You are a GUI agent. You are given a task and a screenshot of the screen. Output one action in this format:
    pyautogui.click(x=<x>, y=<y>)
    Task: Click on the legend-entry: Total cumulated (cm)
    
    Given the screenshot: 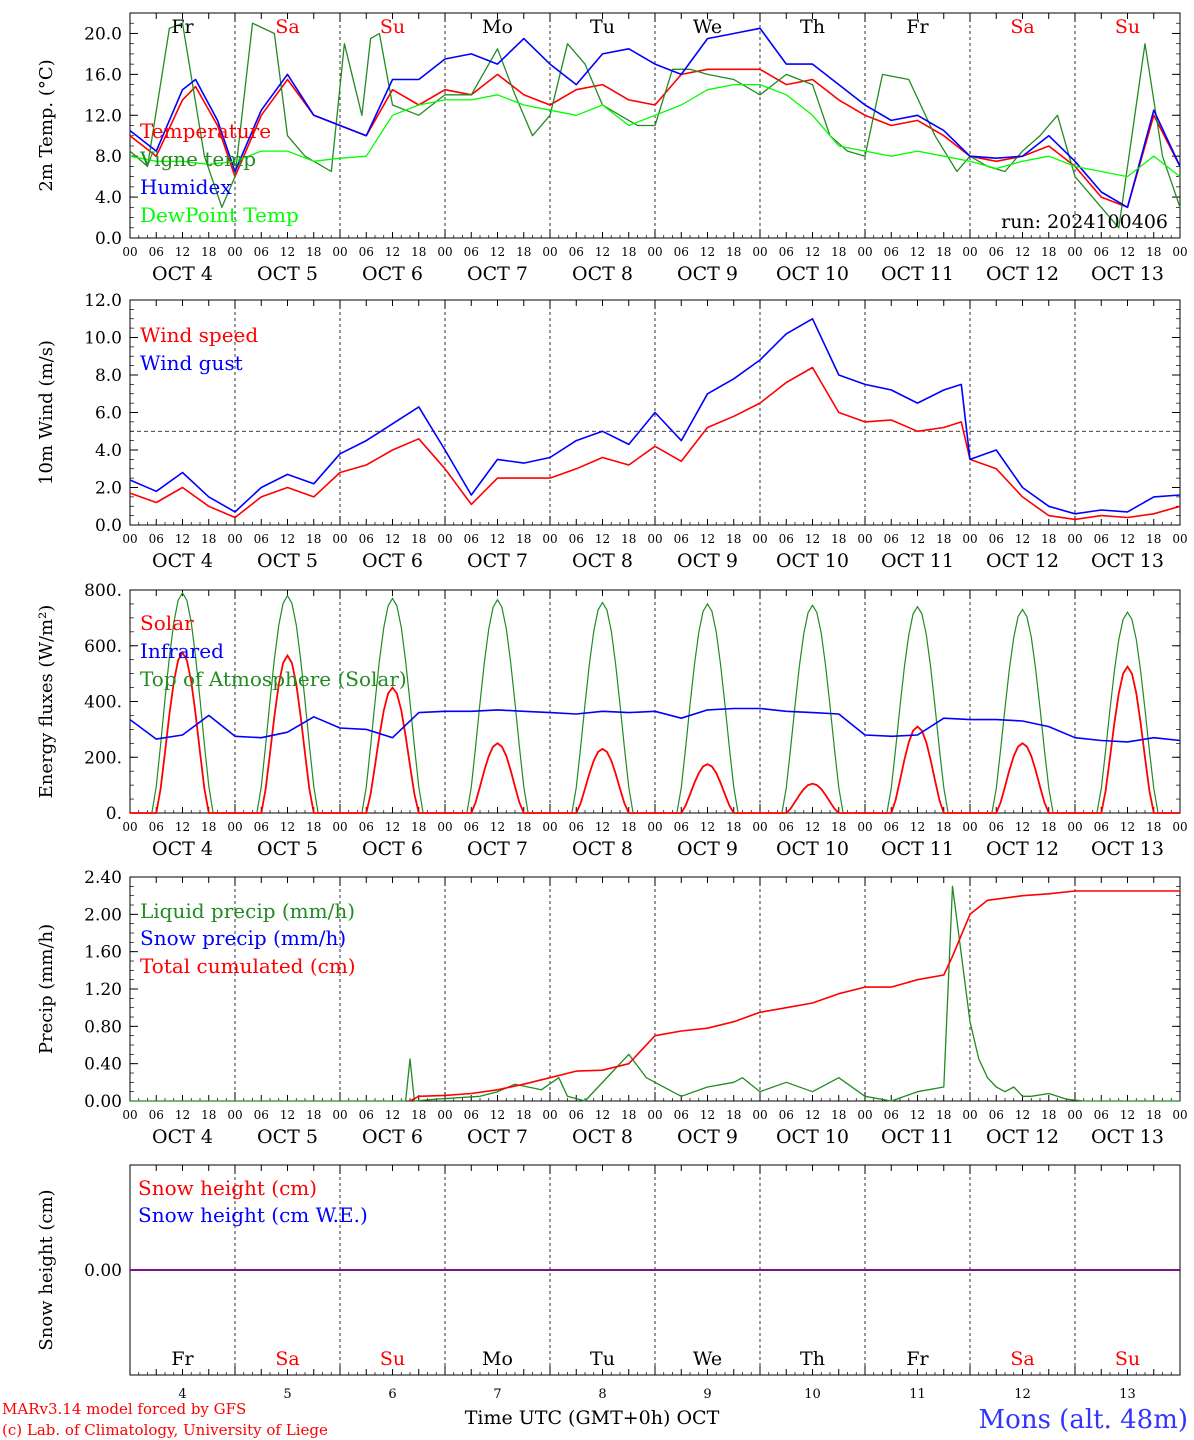 What is the action you would take?
    pyautogui.click(x=248, y=966)
    